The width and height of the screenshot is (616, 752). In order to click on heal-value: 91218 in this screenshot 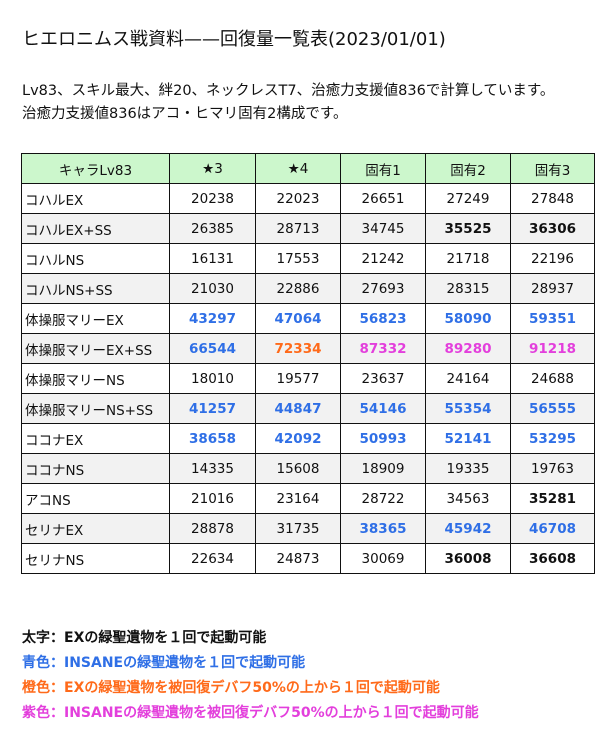, I will do `click(552, 348)`.